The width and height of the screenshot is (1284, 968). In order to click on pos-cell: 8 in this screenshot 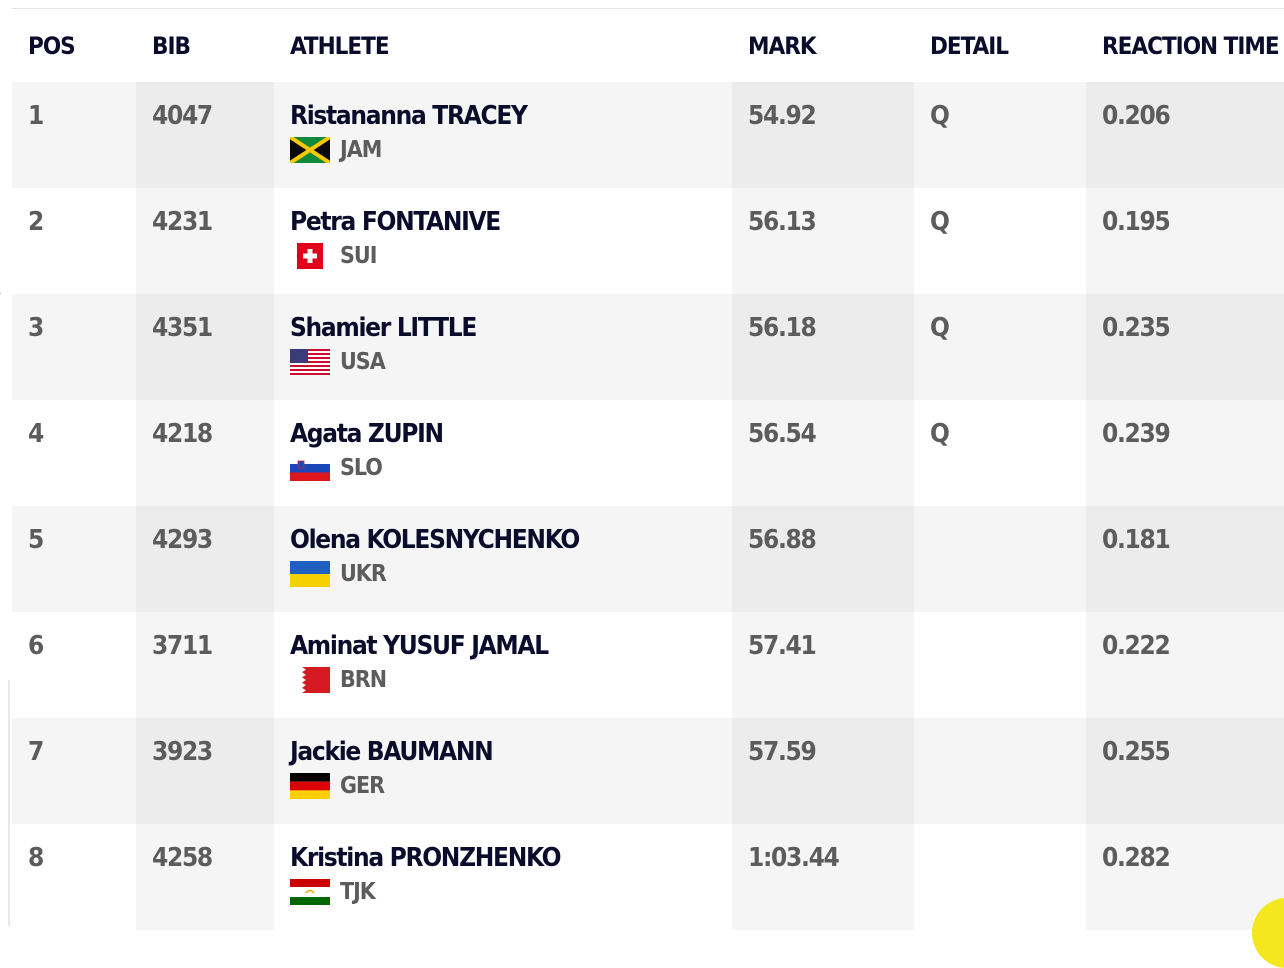, I will do `click(74, 877)`.